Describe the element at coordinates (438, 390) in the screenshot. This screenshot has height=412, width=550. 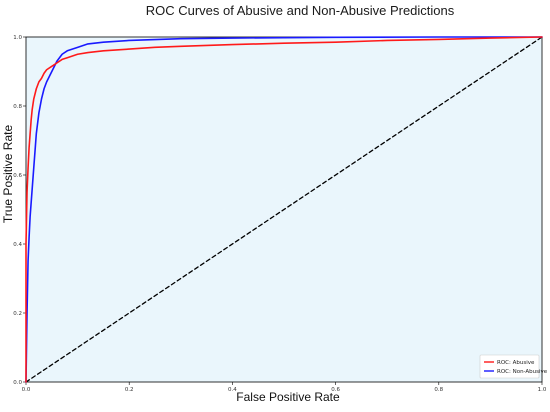
I see `x-tick-label: 0.8` at that location.